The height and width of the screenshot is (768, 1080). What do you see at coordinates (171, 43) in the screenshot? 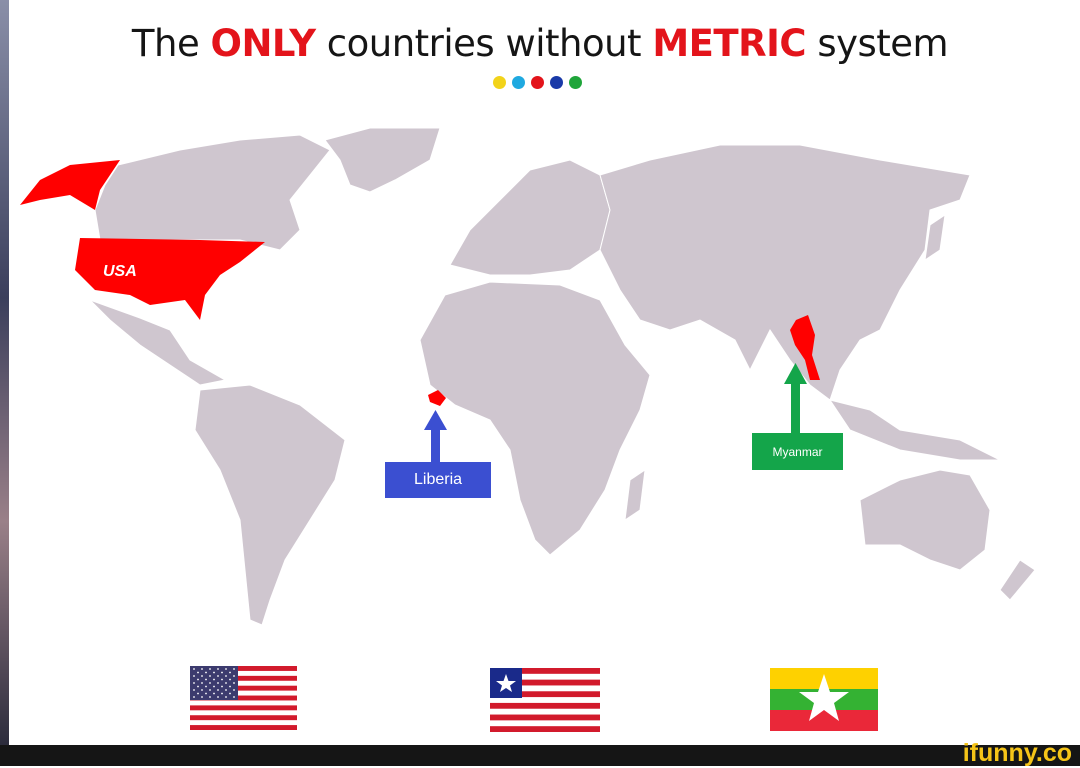
I see `title-text: The` at bounding box center [171, 43].